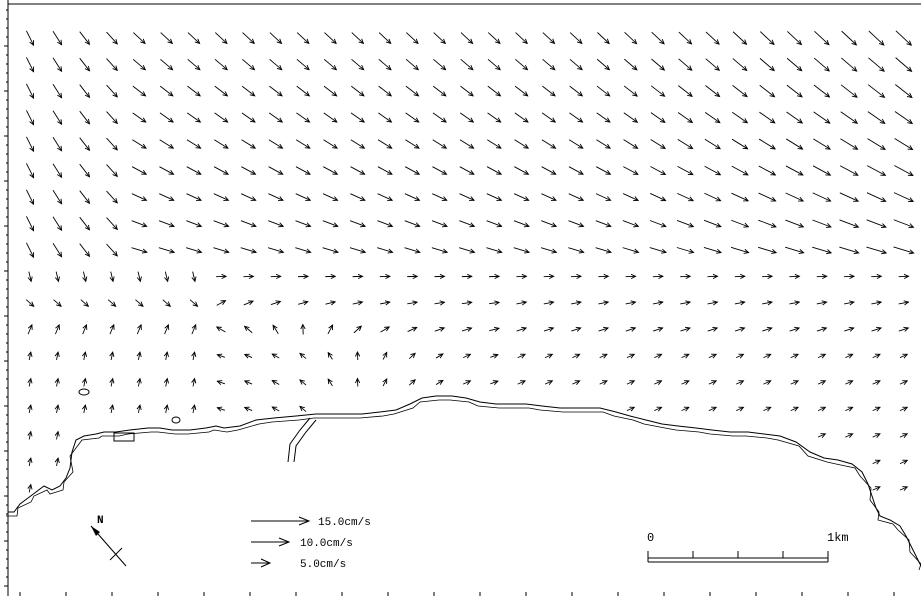 The width and height of the screenshot is (921, 601). I want to click on north-label: N, so click(100, 521).